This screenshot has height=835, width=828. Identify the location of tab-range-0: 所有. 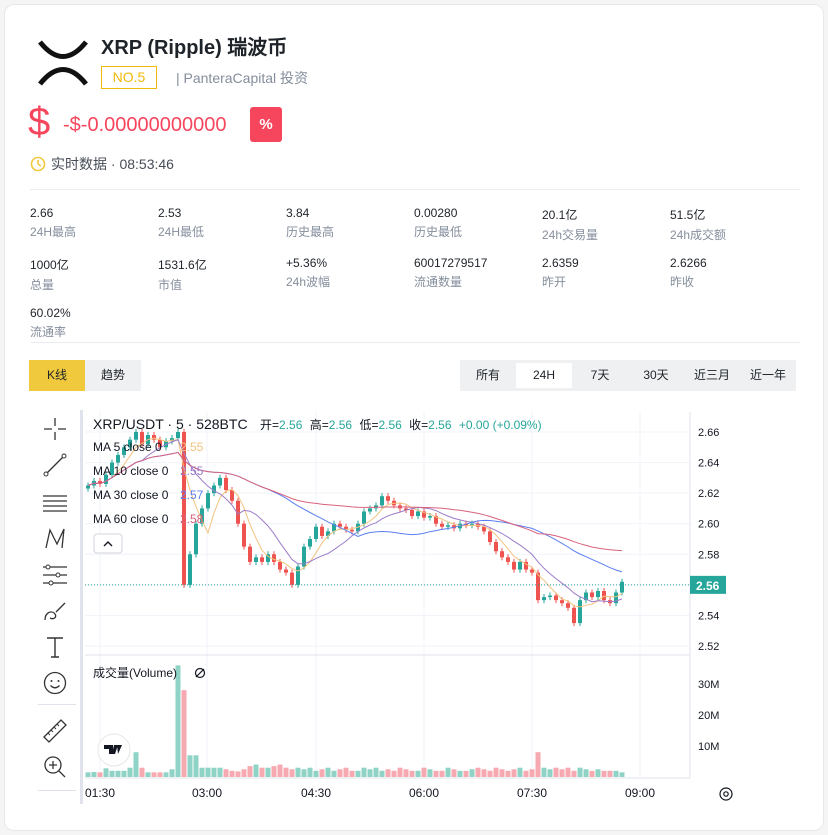
(487, 375).